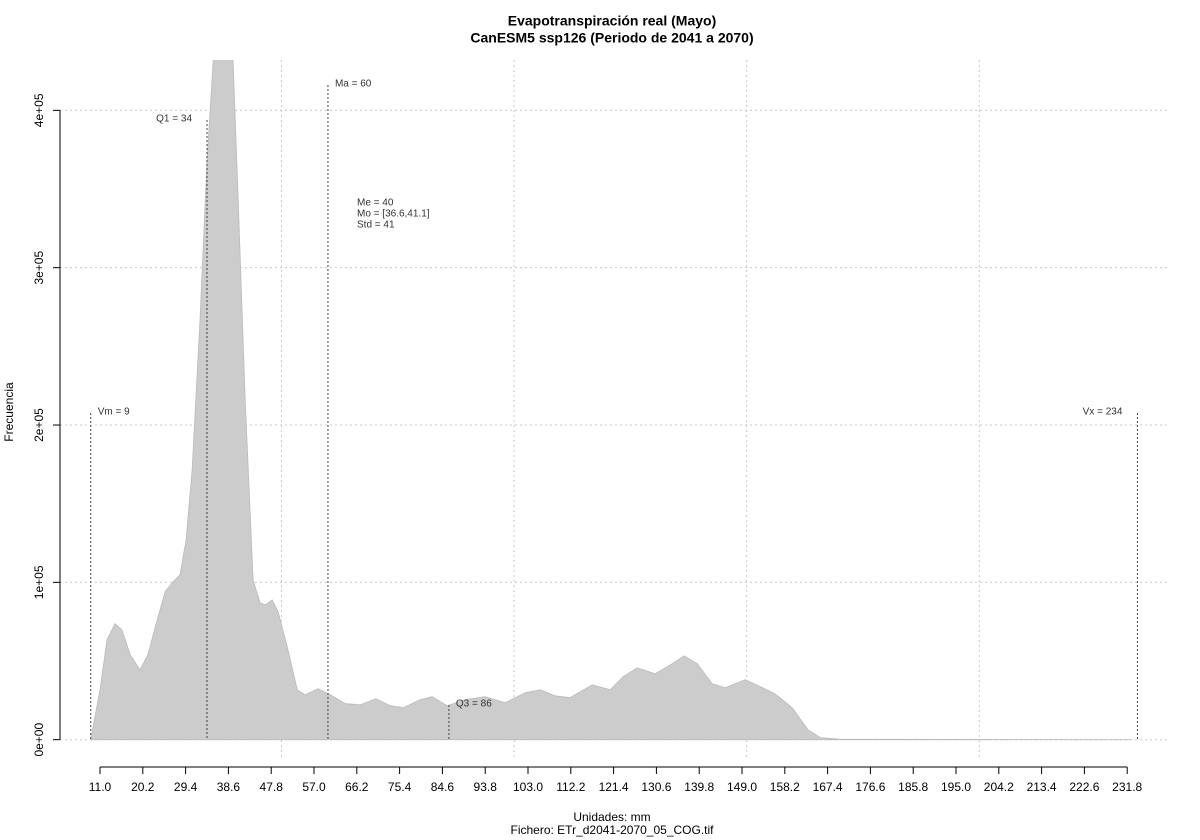 The image size is (1200, 840). What do you see at coordinates (400, 787) in the screenshot?
I see `x-tick-label: 75.4` at bounding box center [400, 787].